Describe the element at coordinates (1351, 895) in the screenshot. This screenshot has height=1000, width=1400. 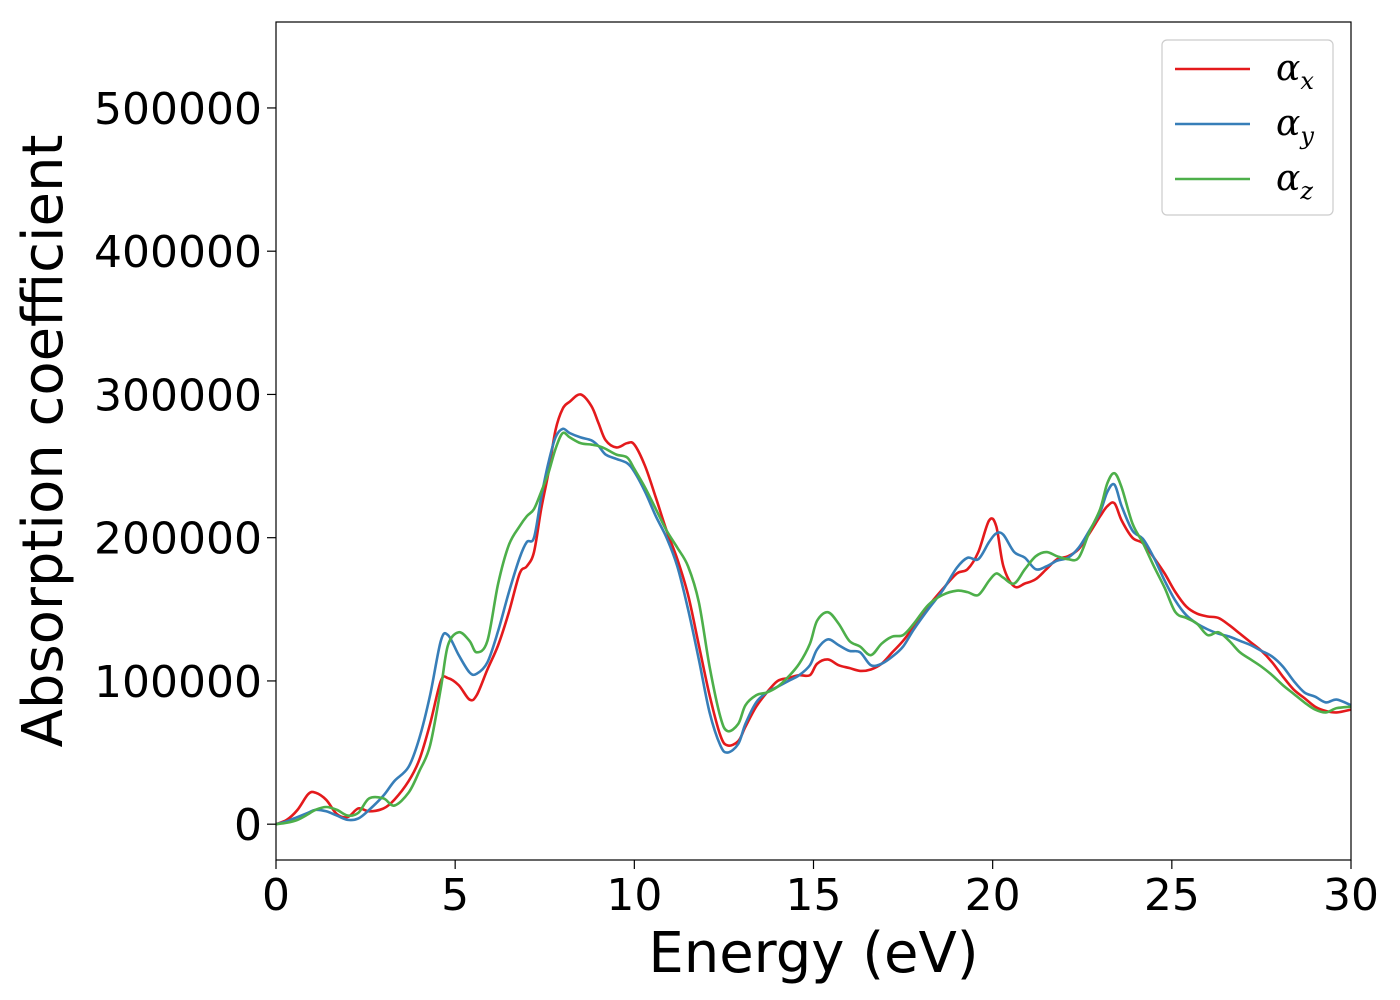
I see `x-tick-label: 30` at that location.